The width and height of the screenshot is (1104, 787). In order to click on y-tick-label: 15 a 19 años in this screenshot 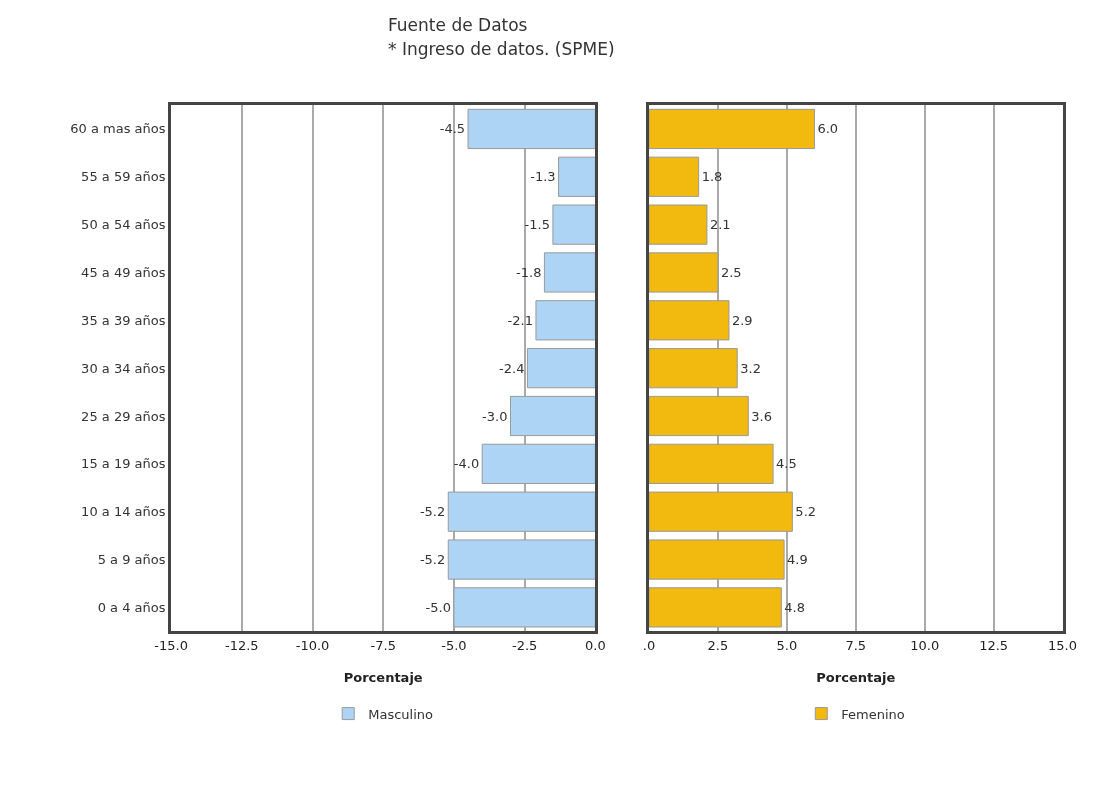, I will do `click(123, 464)`.